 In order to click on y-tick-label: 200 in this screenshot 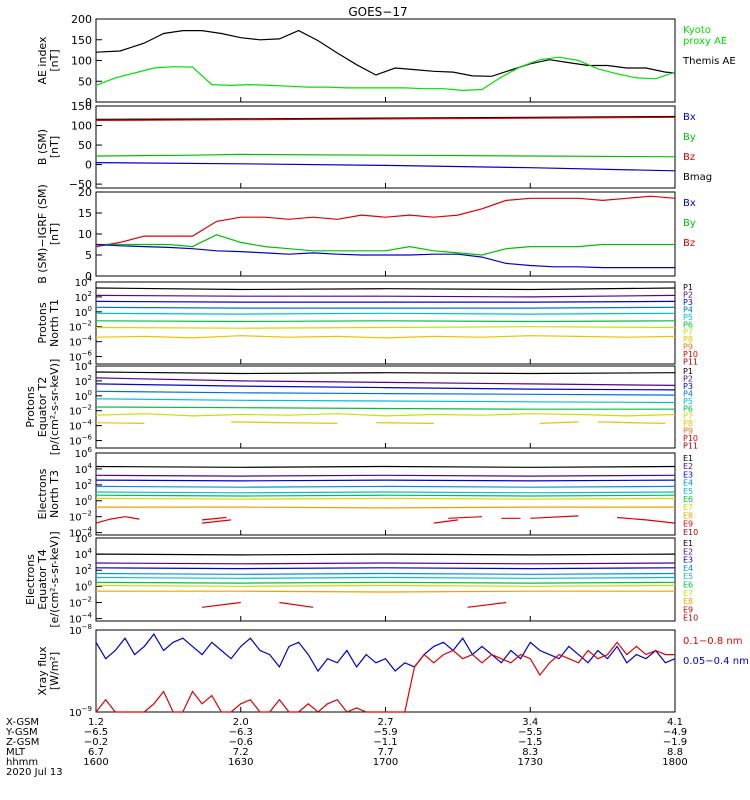, I will do `click(81, 19)`.